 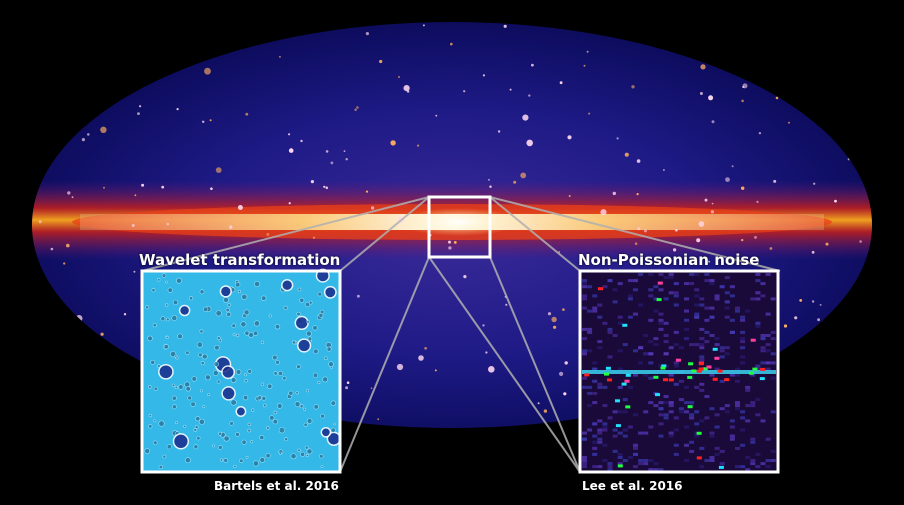 I want to click on wavelet-citation: Bartels et al. 2016, so click(x=276, y=486).